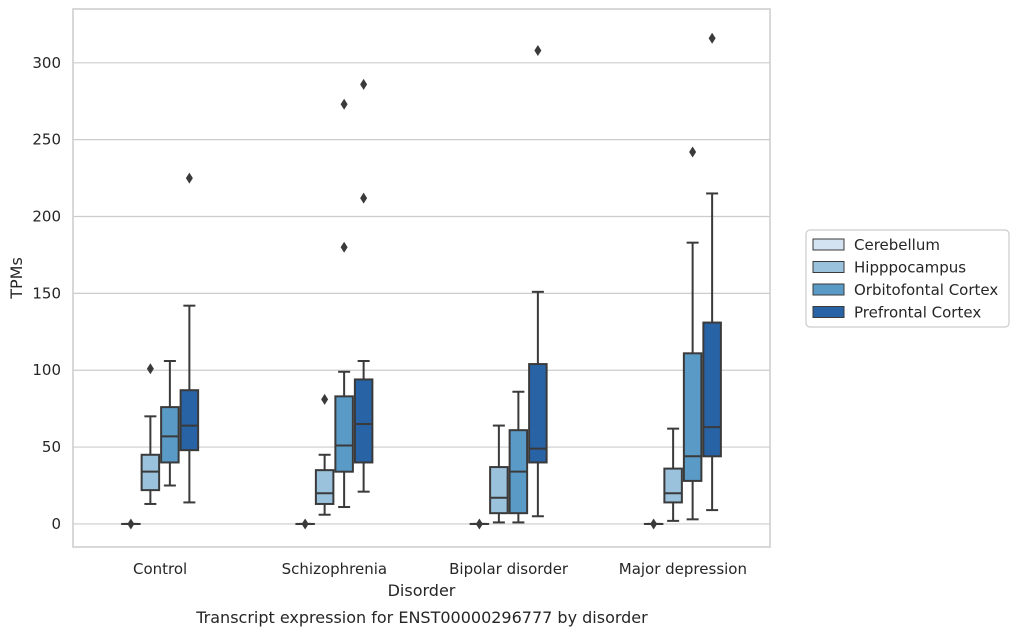  I want to click on y-tick-labels: 0 50 100 150 200 250 300, so click(46, 293).